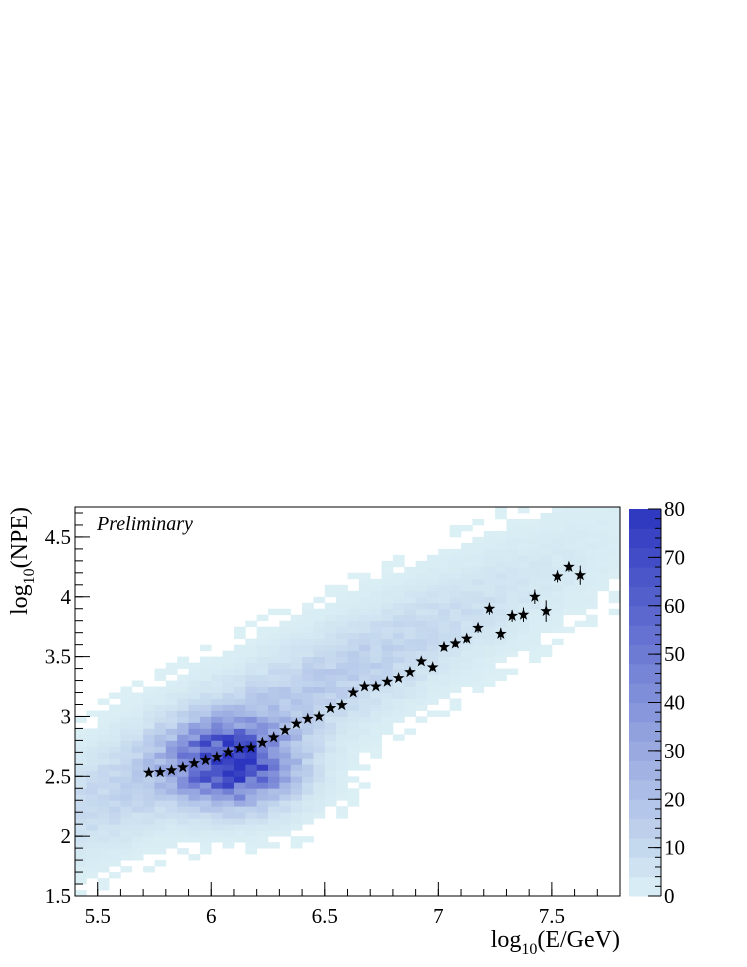 This screenshot has height=967, width=747. What do you see at coordinates (20, 599) in the screenshot?
I see `y-axis-title-main: log` at bounding box center [20, 599].